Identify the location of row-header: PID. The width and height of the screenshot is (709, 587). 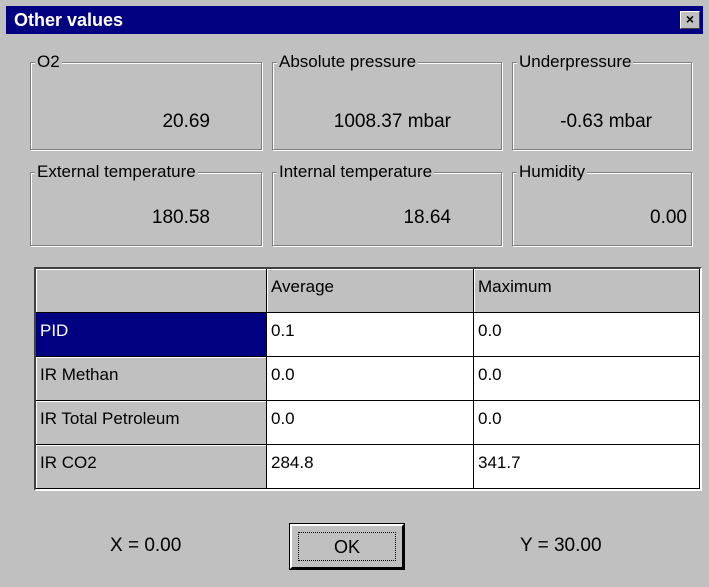
(151, 335).